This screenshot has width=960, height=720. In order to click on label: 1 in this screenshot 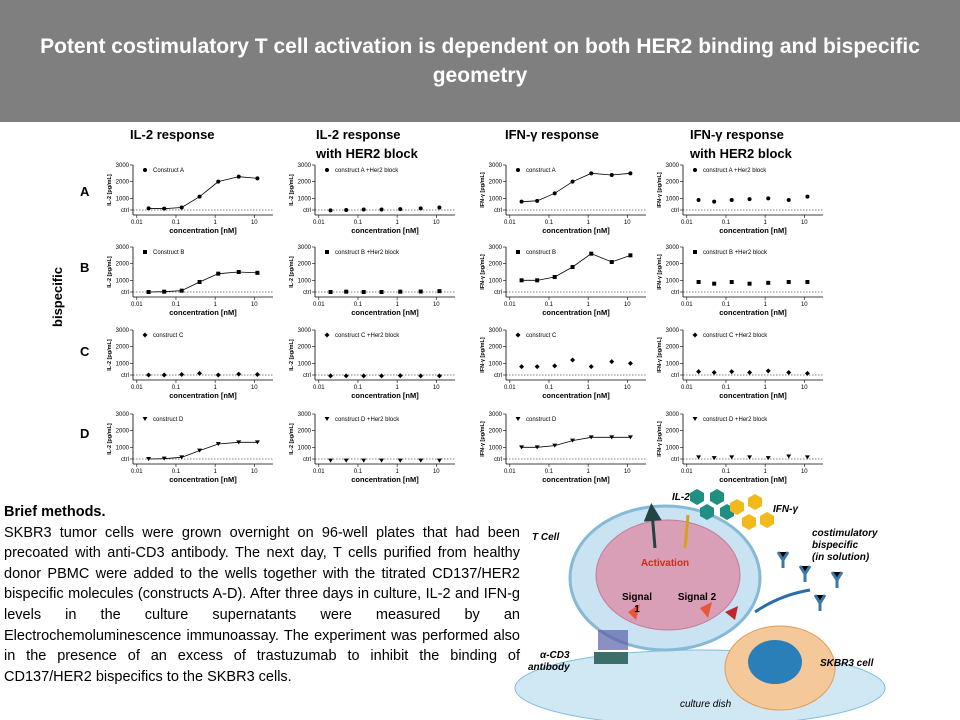, I will do `click(637, 609)`.